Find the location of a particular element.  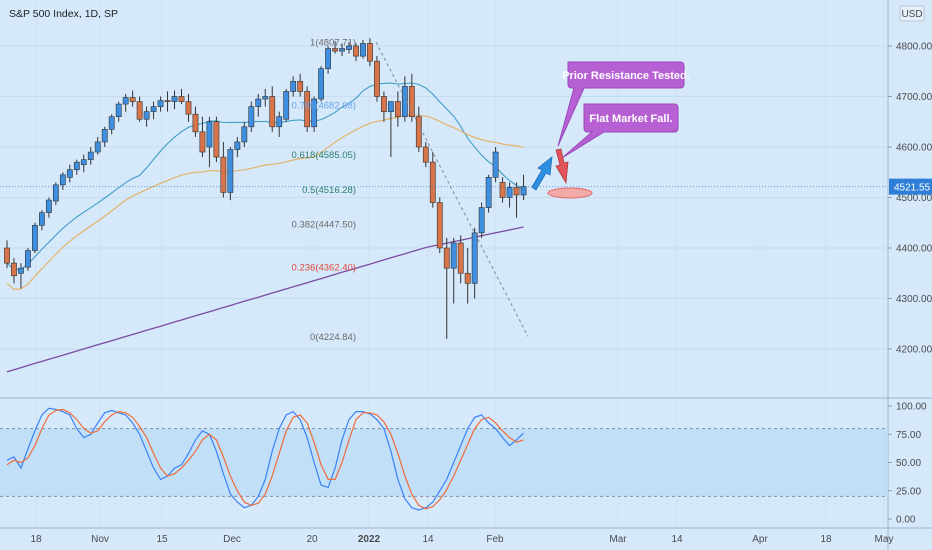

current-price-badge is located at coordinates (910, 186).